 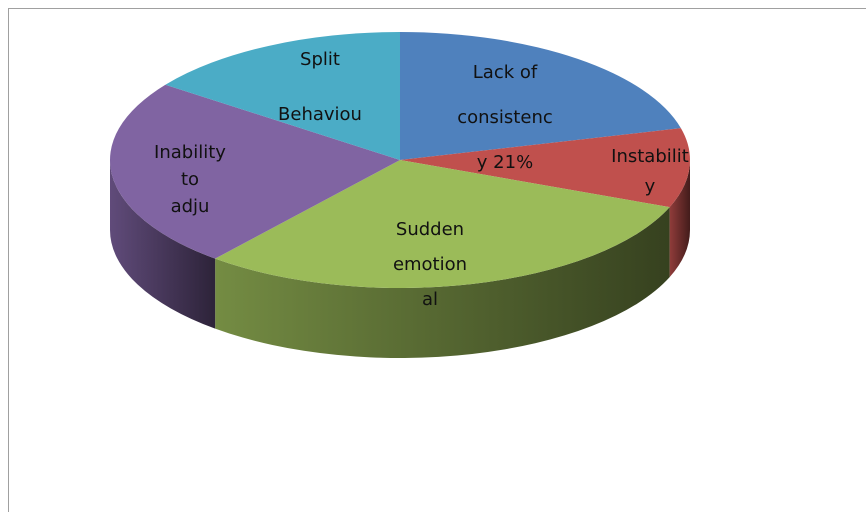 I want to click on slice-label: y, so click(x=650, y=186).